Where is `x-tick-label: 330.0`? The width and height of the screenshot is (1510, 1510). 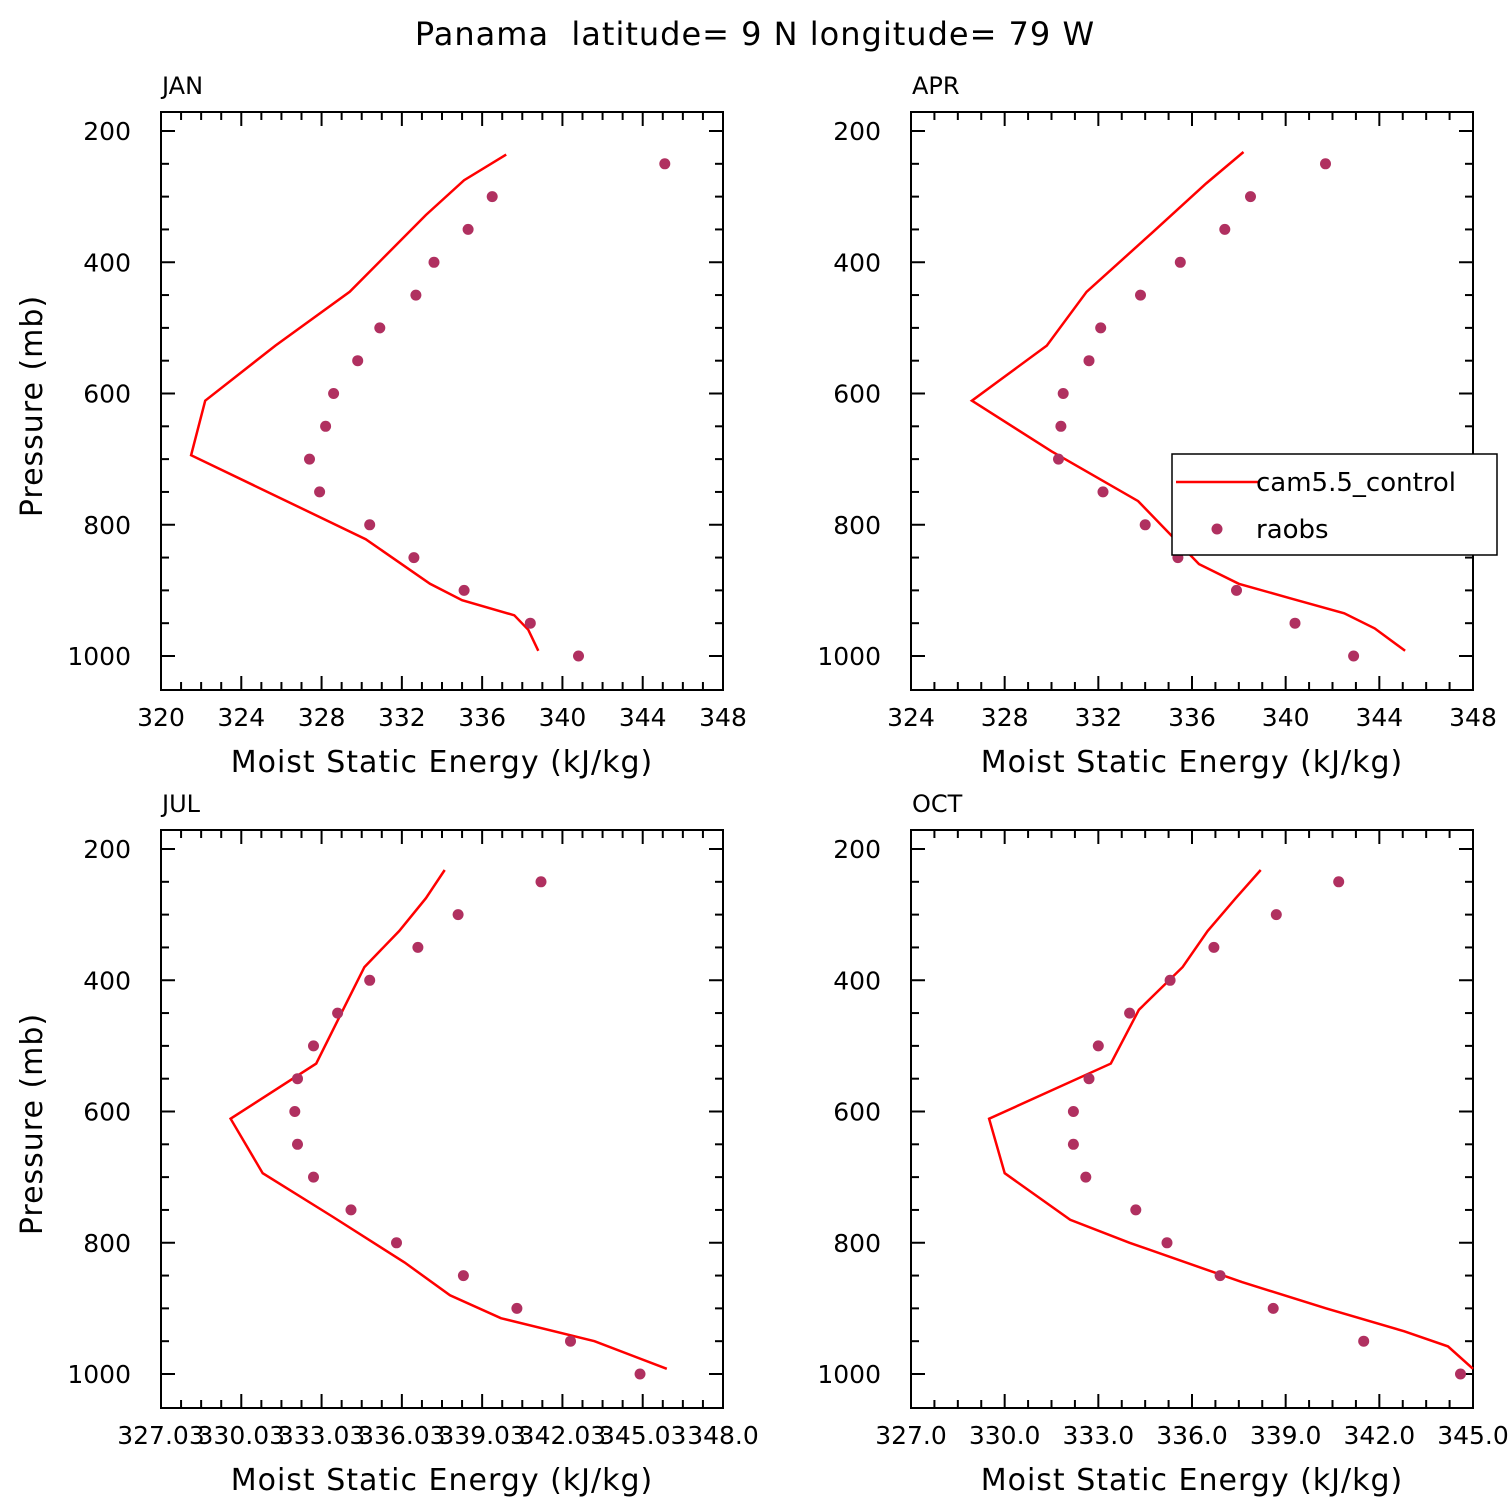 x-tick-label: 330.0 is located at coordinates (1005, 1435).